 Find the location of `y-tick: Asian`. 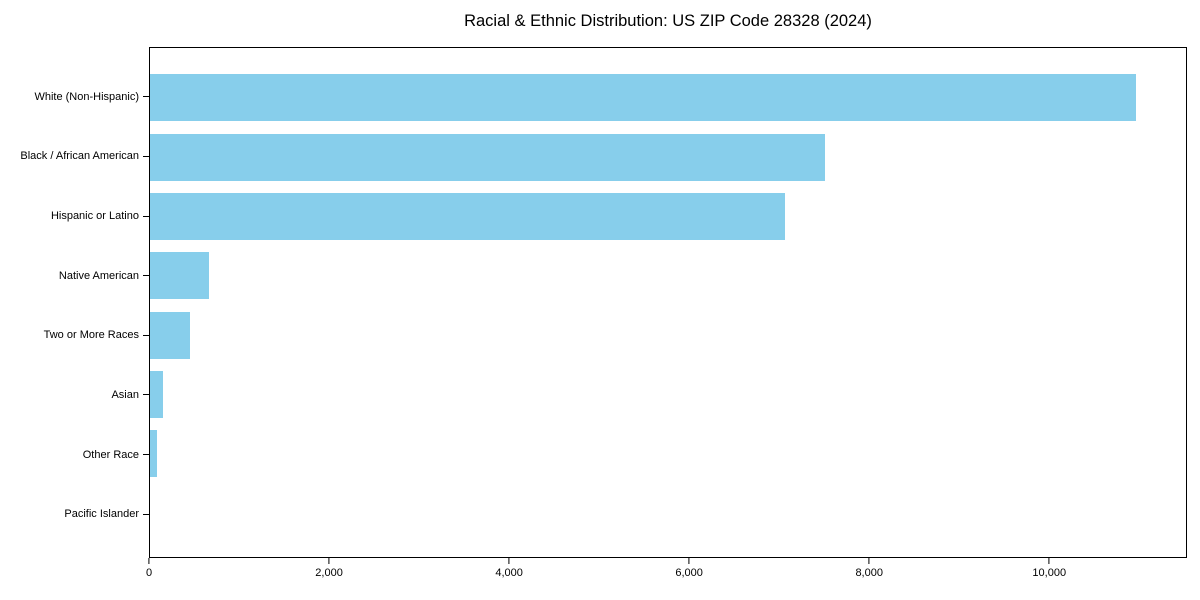

y-tick: Asian is located at coordinates (74, 395).